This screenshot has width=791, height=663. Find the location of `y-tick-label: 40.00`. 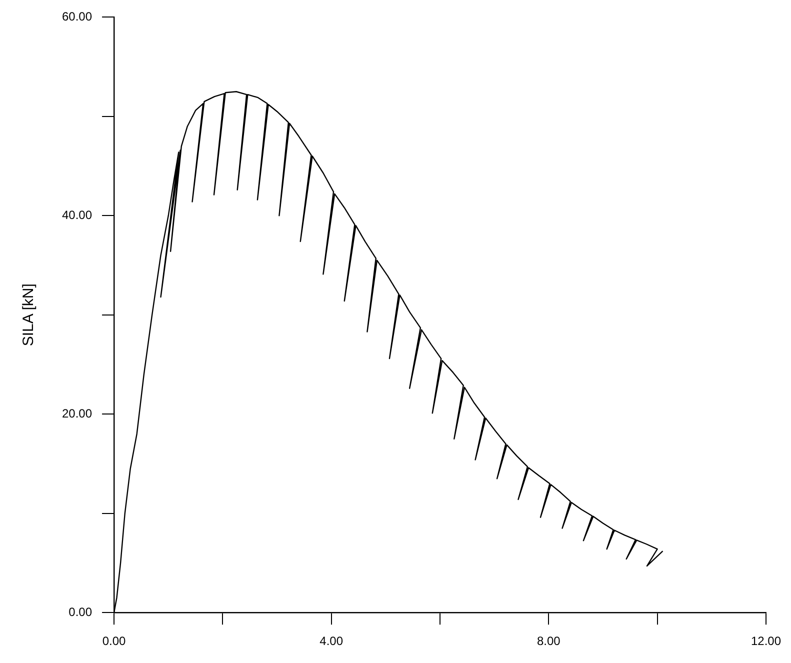

y-tick-label: 40.00 is located at coordinates (77, 215).